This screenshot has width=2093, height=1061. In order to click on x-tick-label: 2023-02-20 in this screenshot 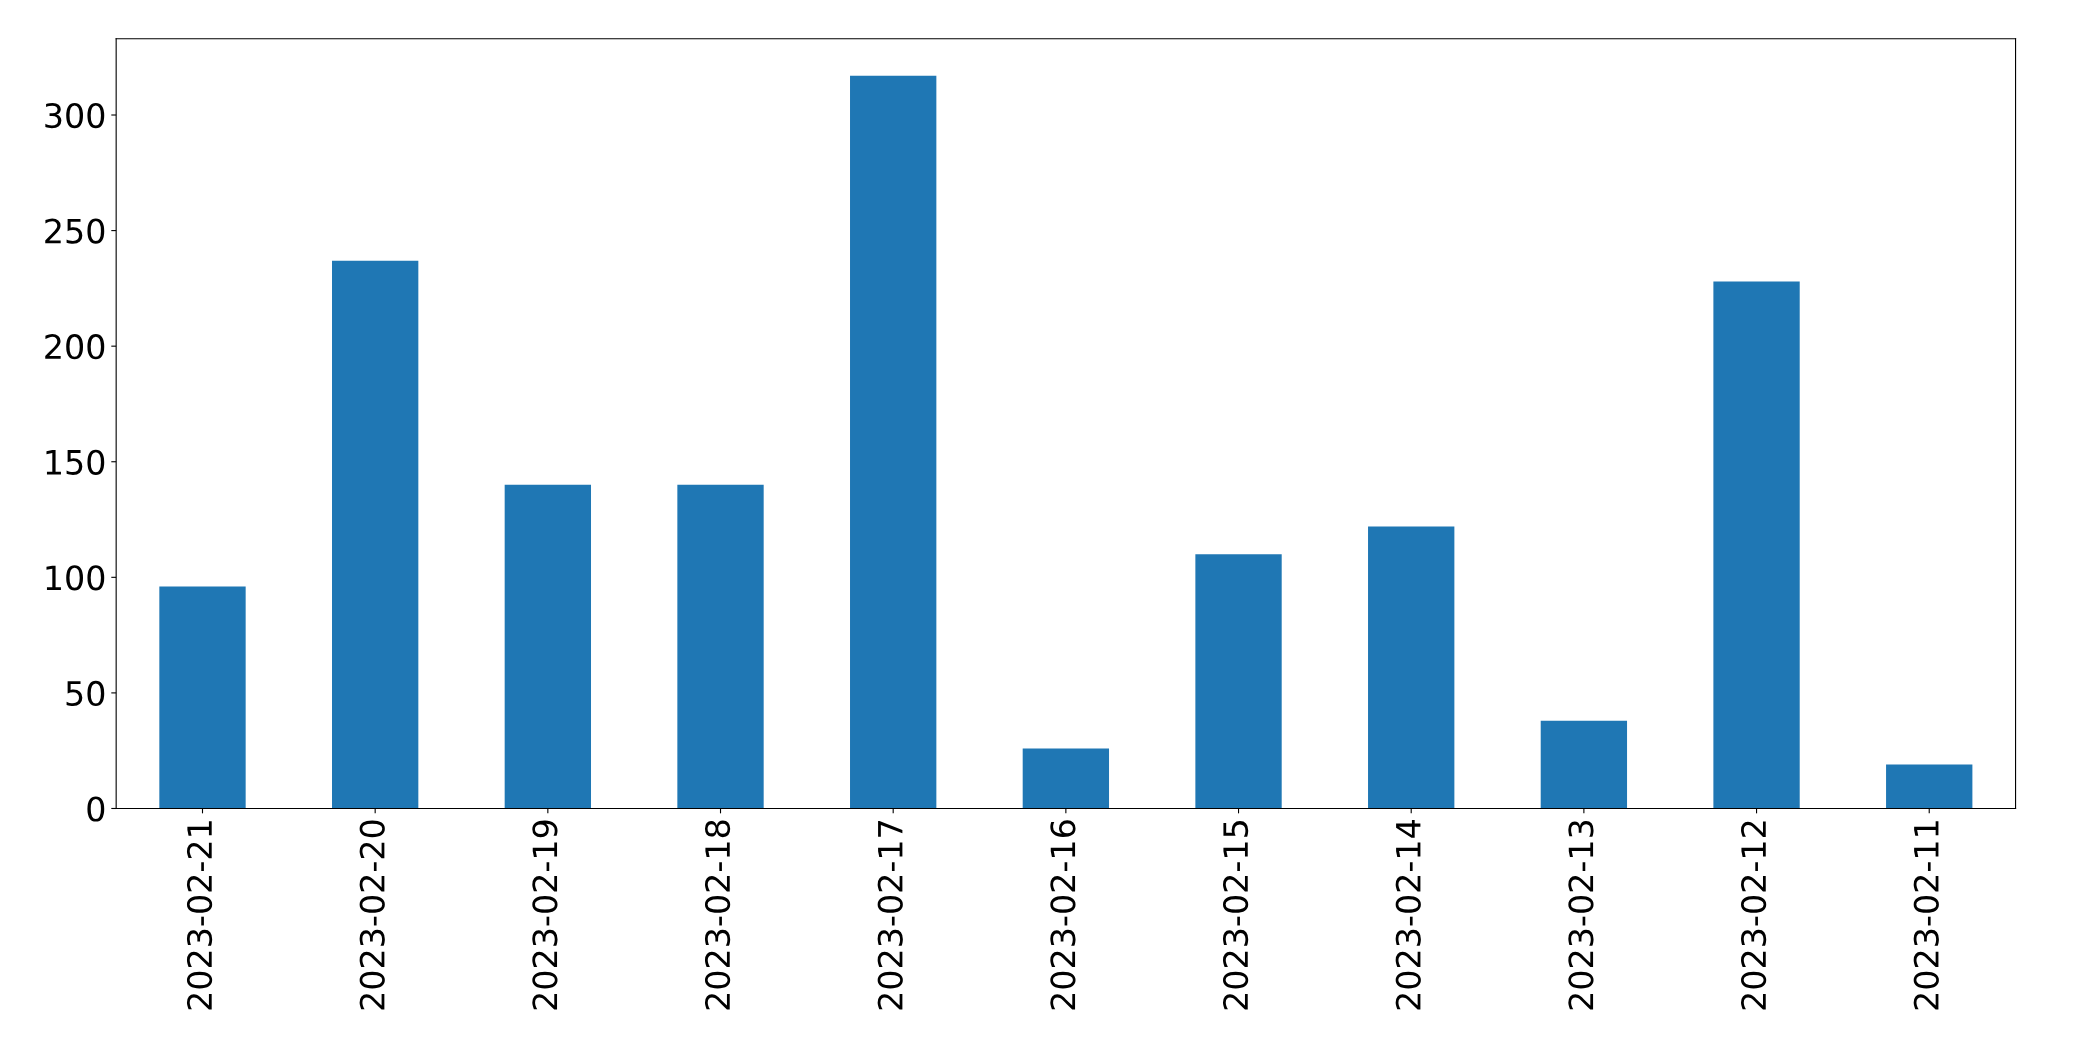, I will do `click(372, 915)`.